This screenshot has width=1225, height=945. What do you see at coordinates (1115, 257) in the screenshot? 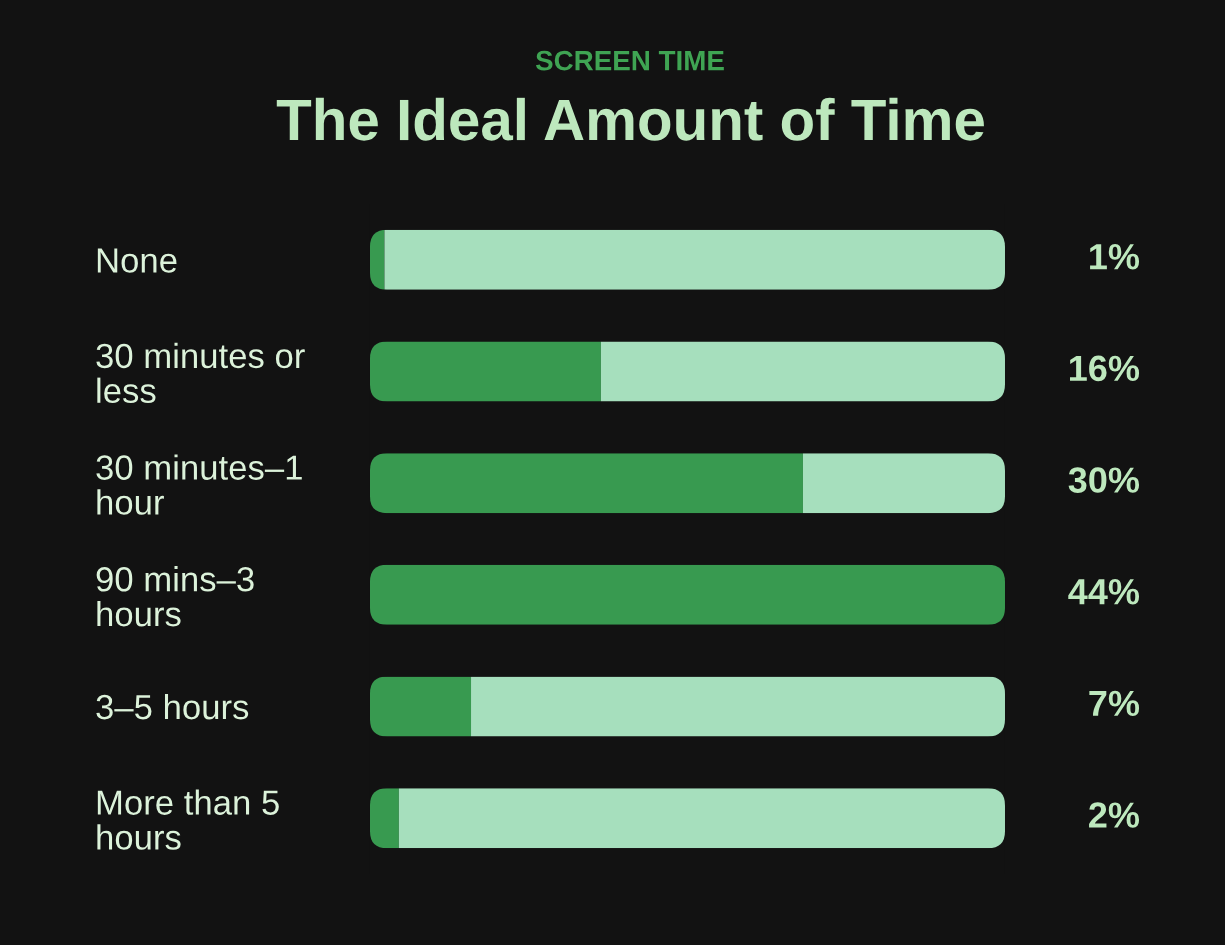
I see `data-label: 1%` at bounding box center [1115, 257].